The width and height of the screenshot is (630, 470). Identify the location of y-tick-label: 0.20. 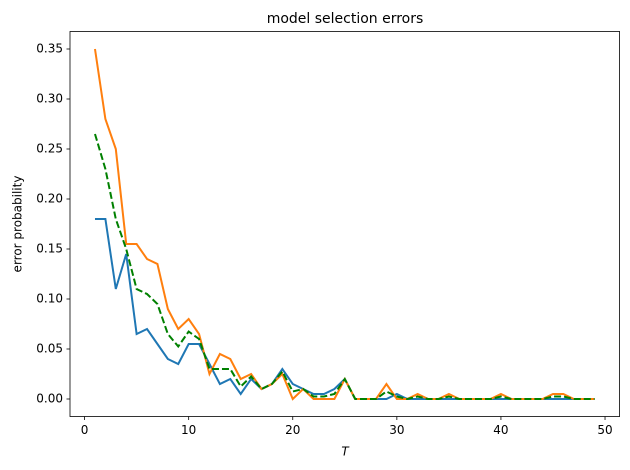
(49, 199).